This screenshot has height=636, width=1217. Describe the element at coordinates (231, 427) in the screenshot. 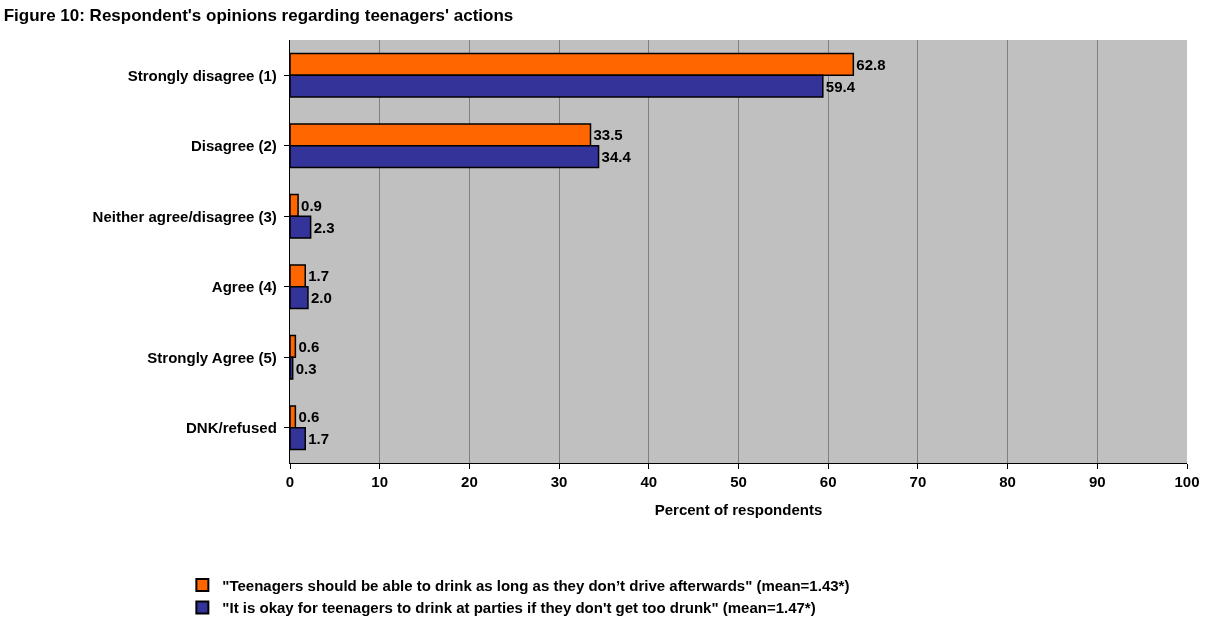

I see `y-tick-label: DNK/refused` at that location.